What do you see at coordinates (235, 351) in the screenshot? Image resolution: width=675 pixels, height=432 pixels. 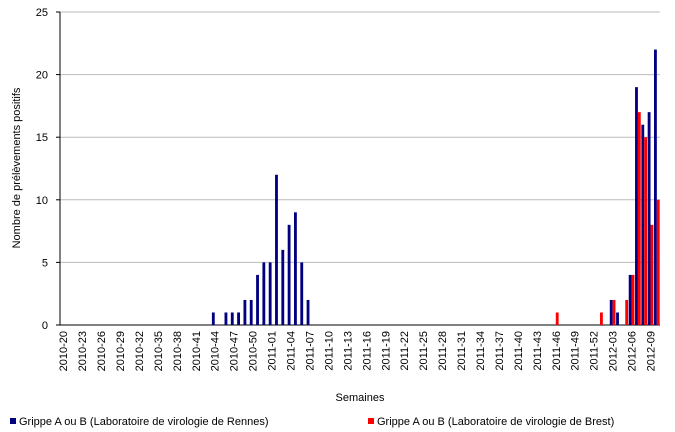 I see `x-tick-label: 2010-47` at bounding box center [235, 351].